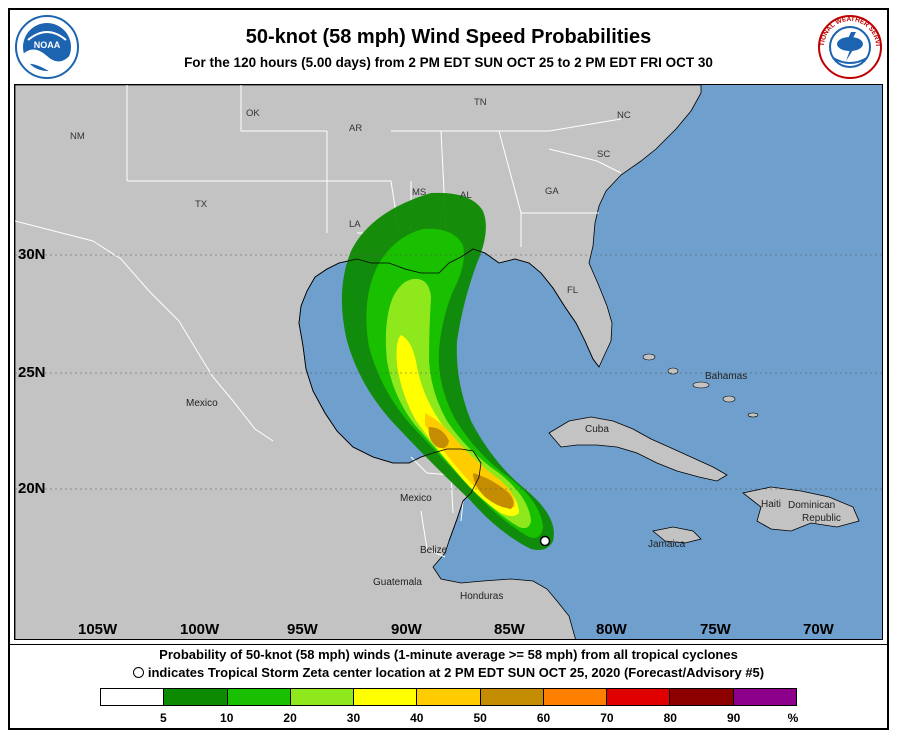 The height and width of the screenshot is (738, 897). I want to click on state-label-ga: GA, so click(552, 191).